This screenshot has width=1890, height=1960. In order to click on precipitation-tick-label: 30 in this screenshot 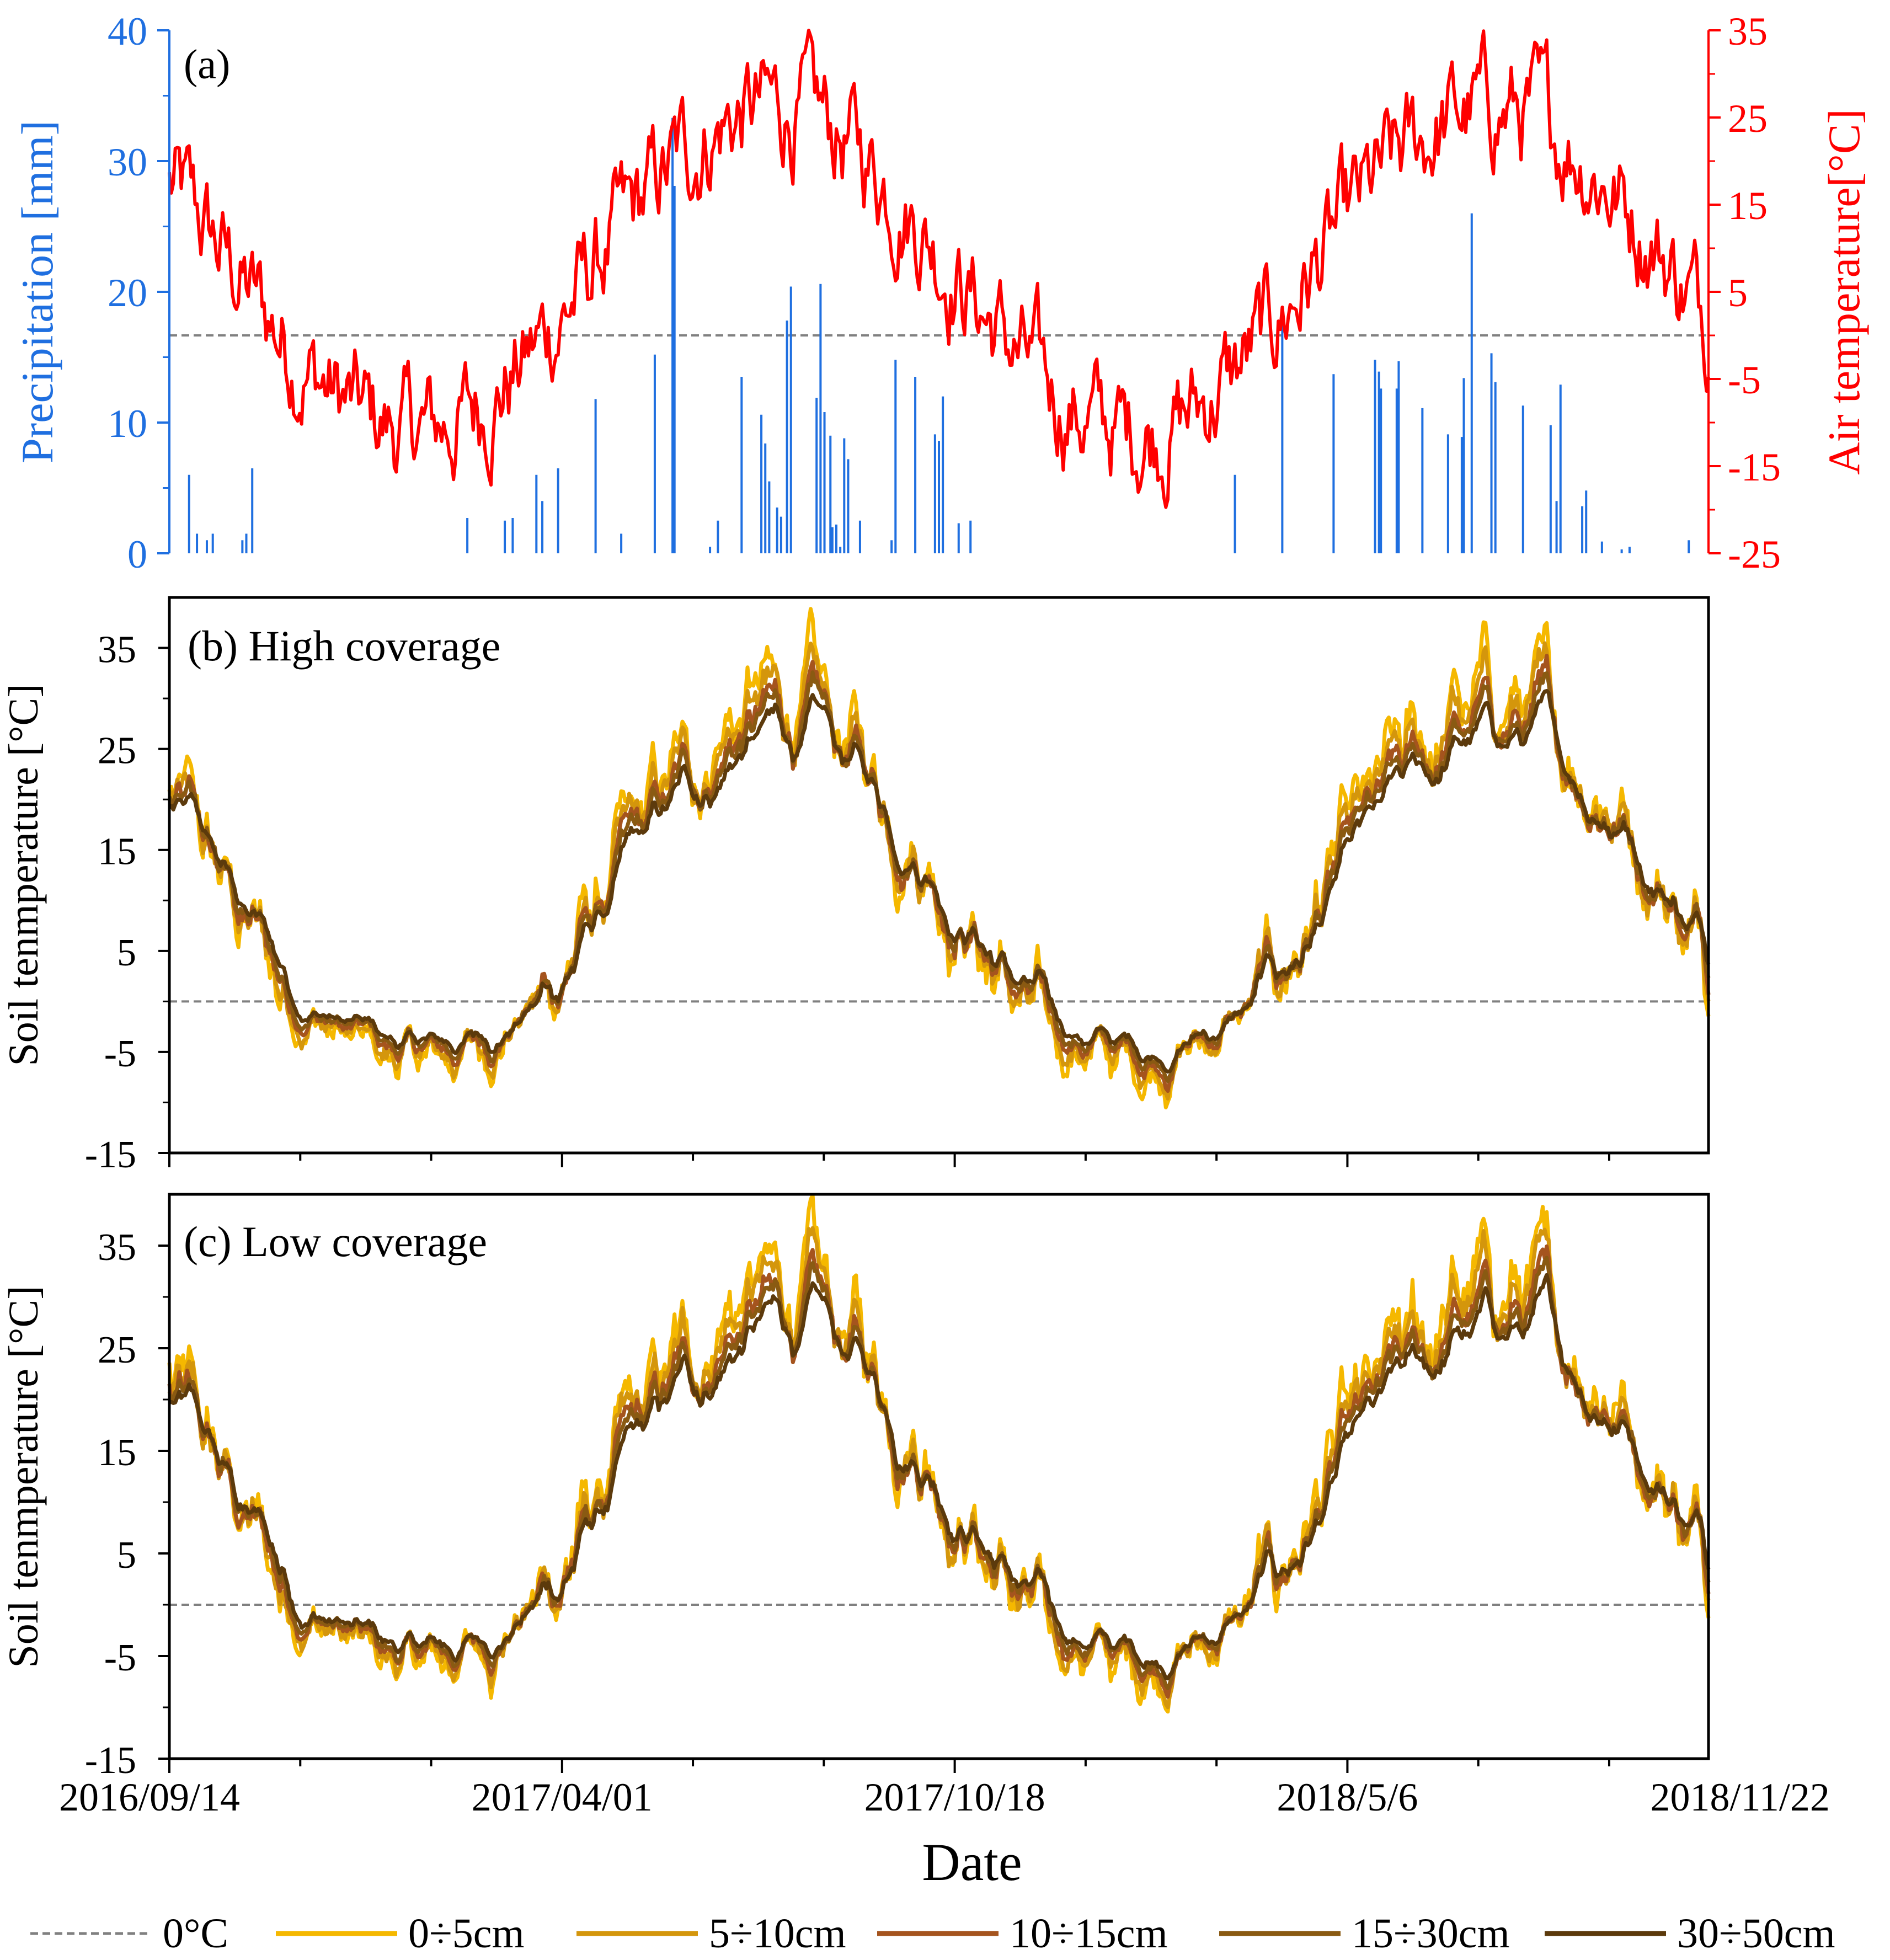, I will do `click(127, 162)`.